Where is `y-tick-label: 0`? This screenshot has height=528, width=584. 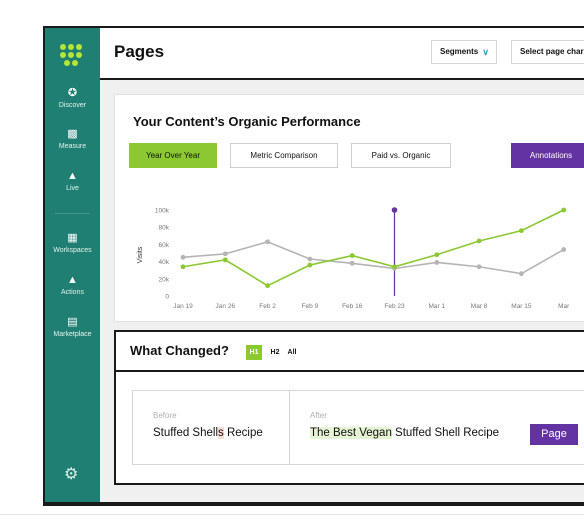 y-tick-label: 0 is located at coordinates (167, 297).